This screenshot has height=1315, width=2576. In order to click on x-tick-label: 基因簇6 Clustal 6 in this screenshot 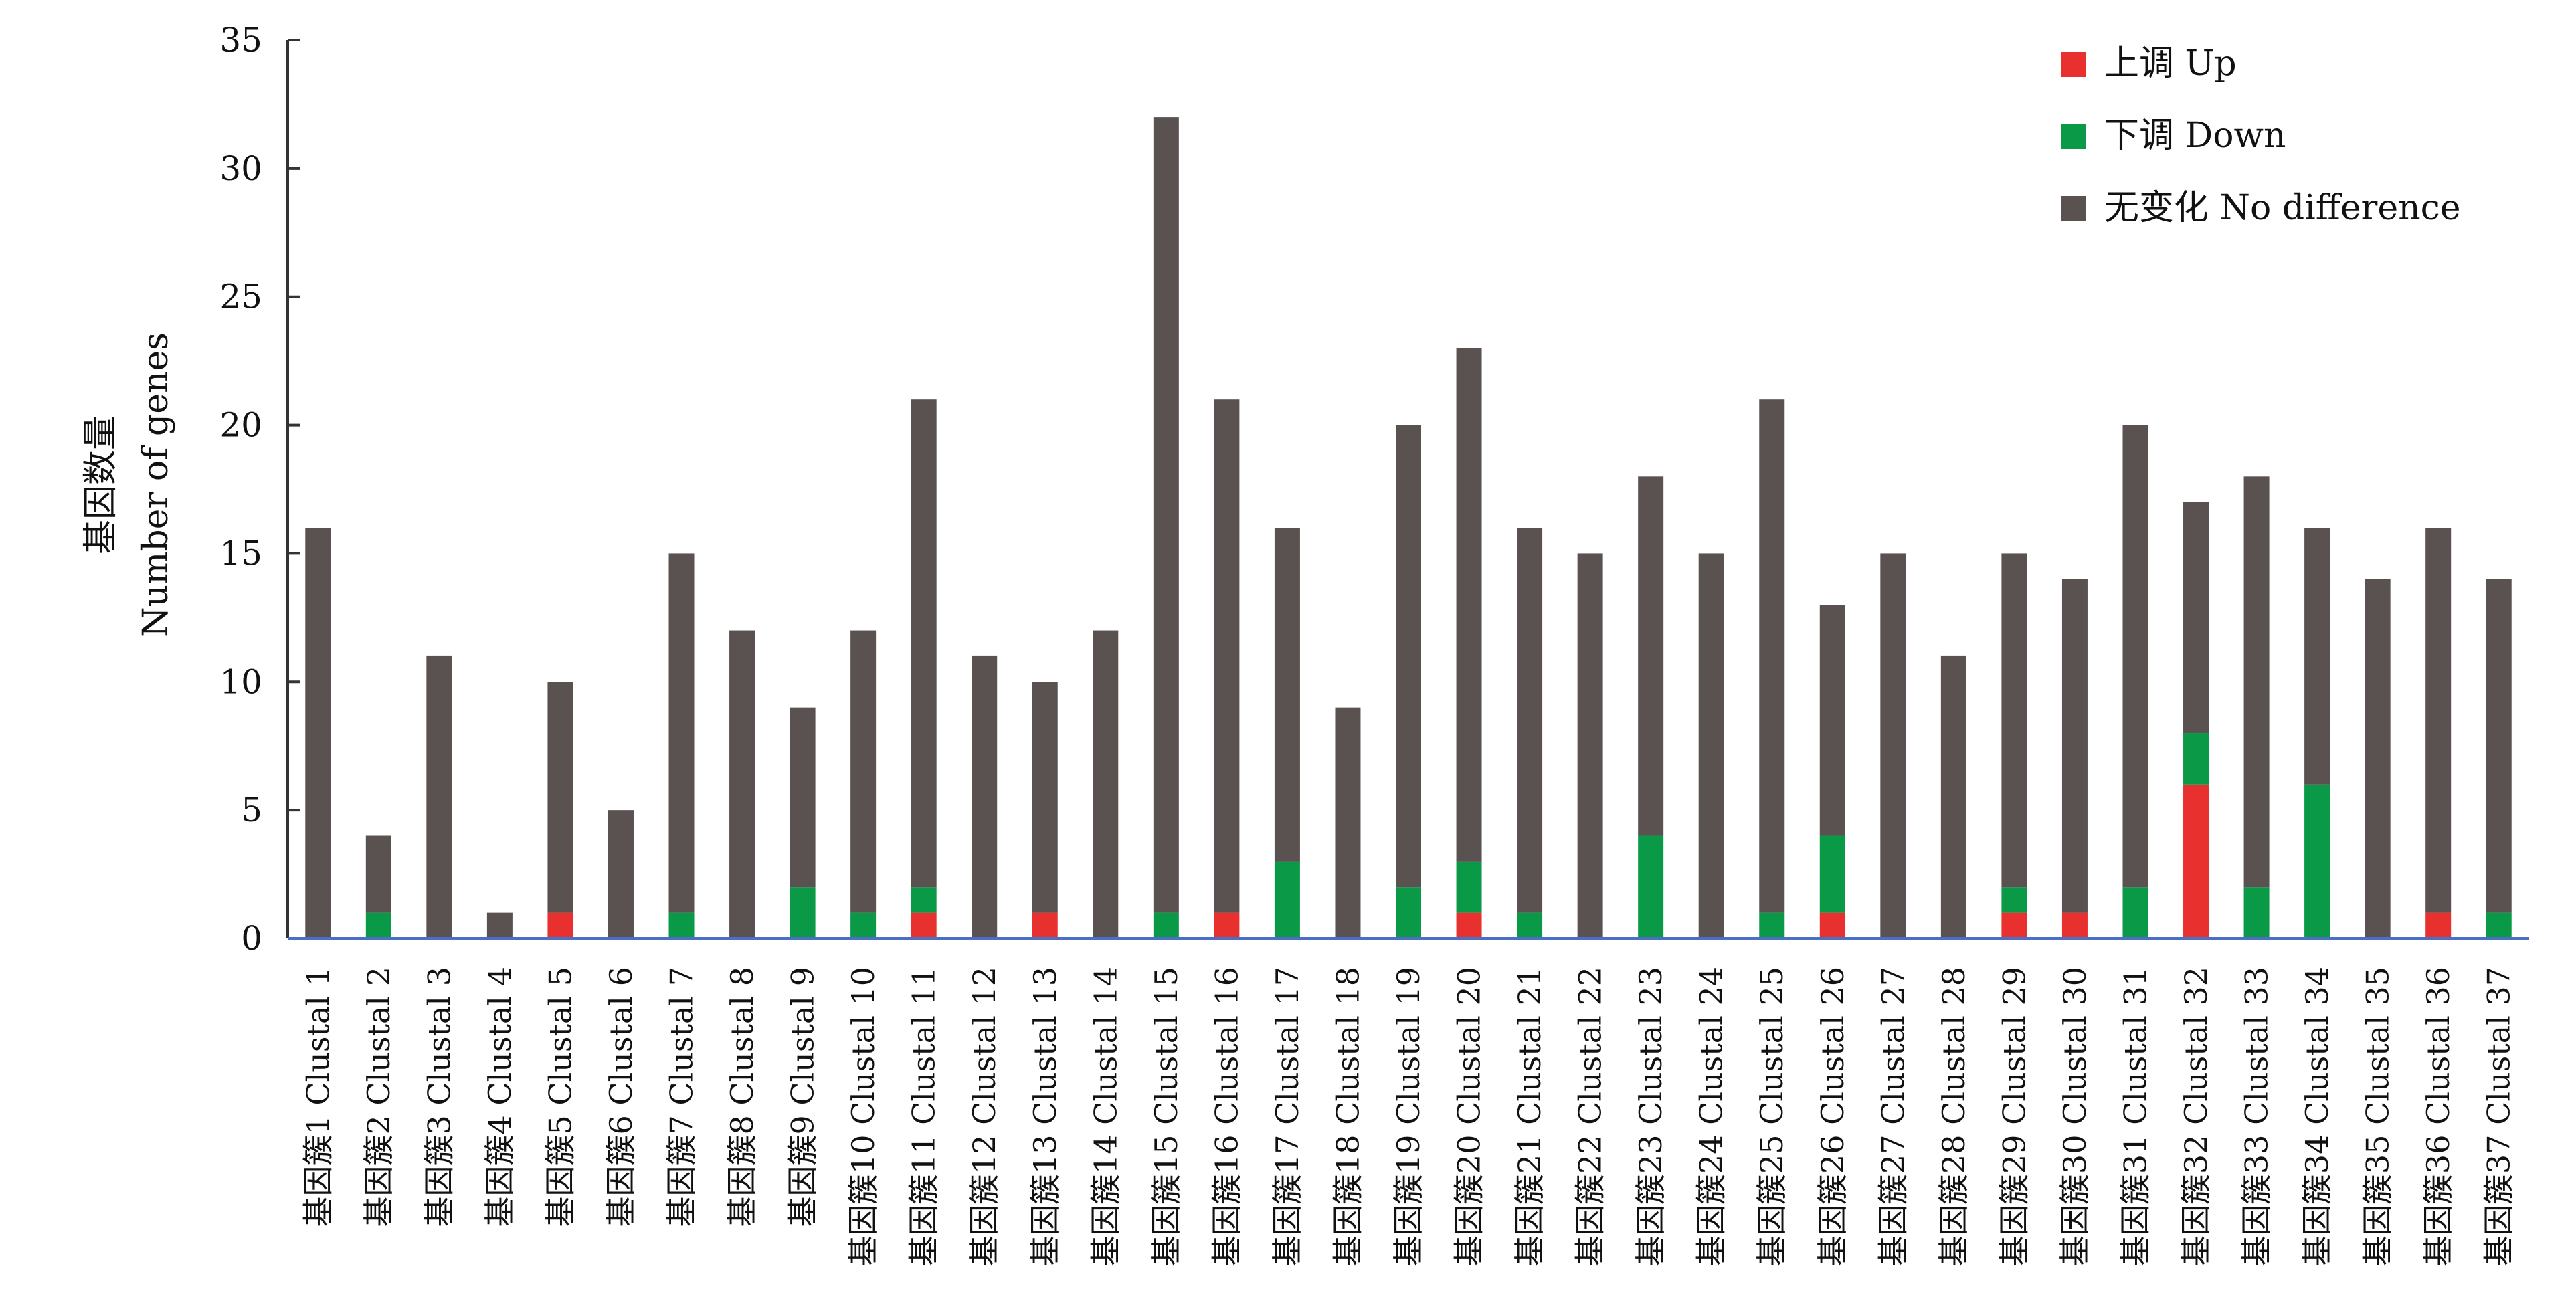, I will do `click(621, 1097)`.